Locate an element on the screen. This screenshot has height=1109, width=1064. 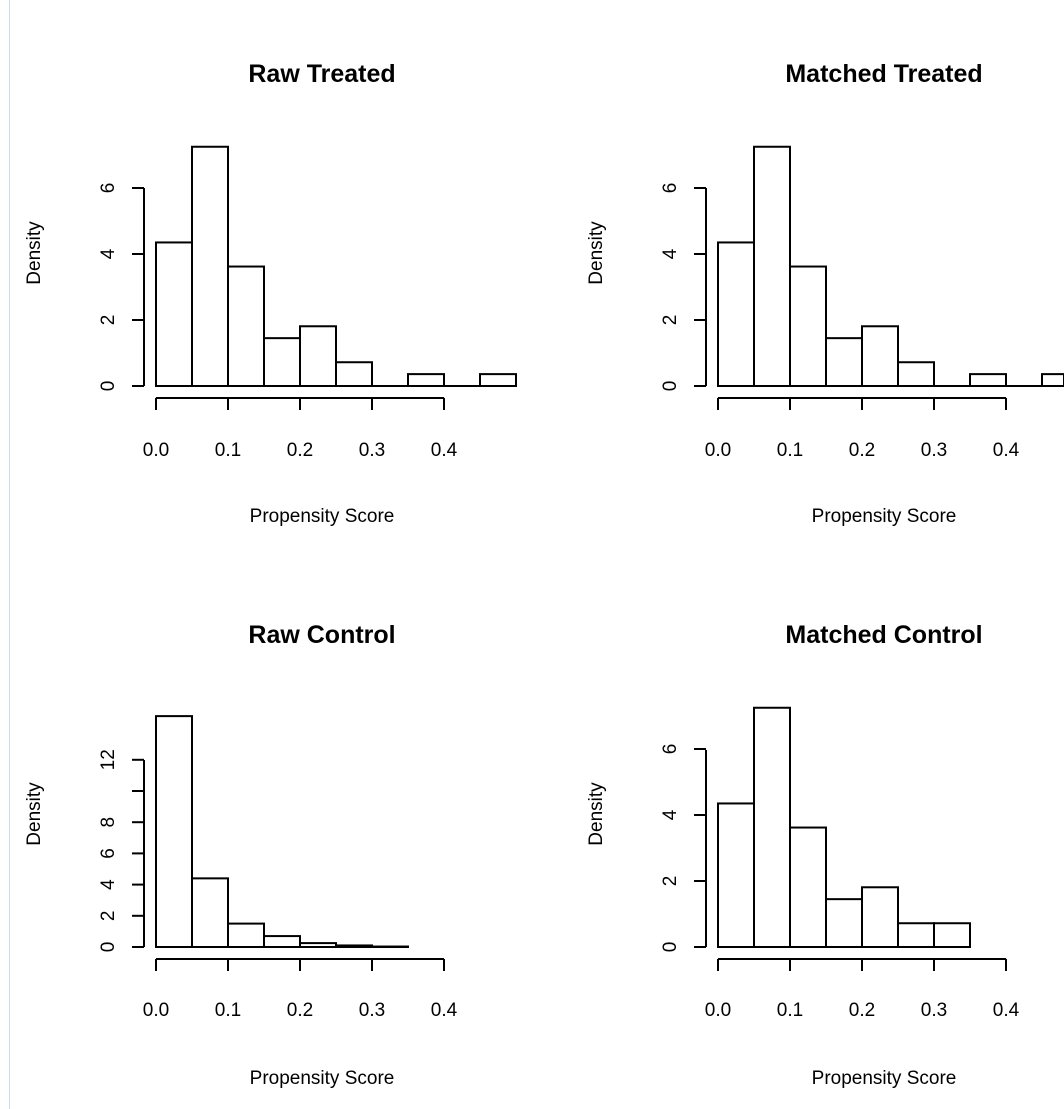
page-left-border is located at coordinates (9, 554).